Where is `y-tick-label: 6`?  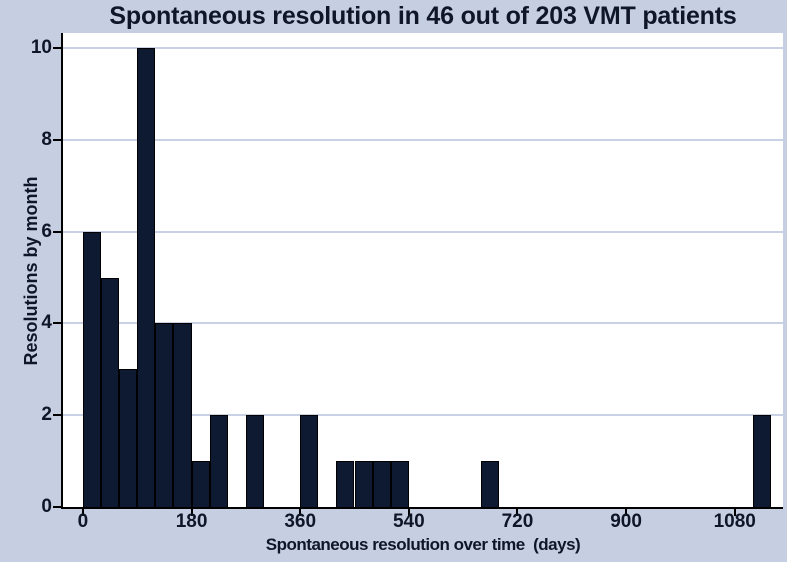 y-tick-label: 6 is located at coordinates (46, 231).